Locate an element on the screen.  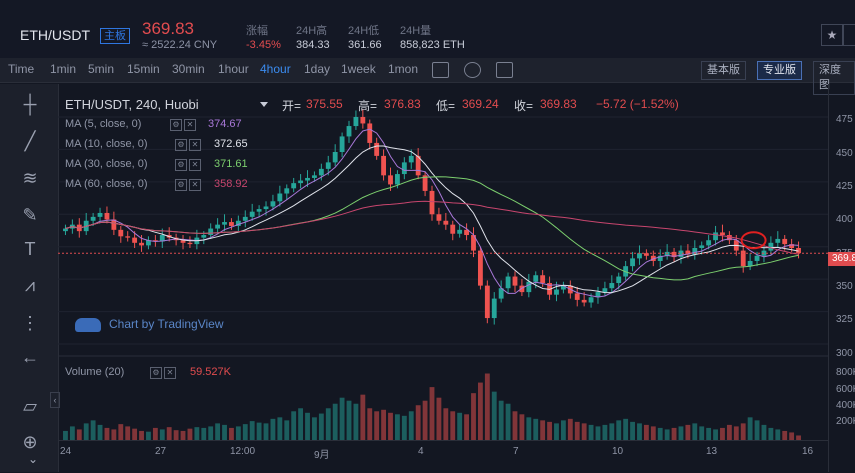
interval-1mon: 1mon is located at coordinates (403, 69).